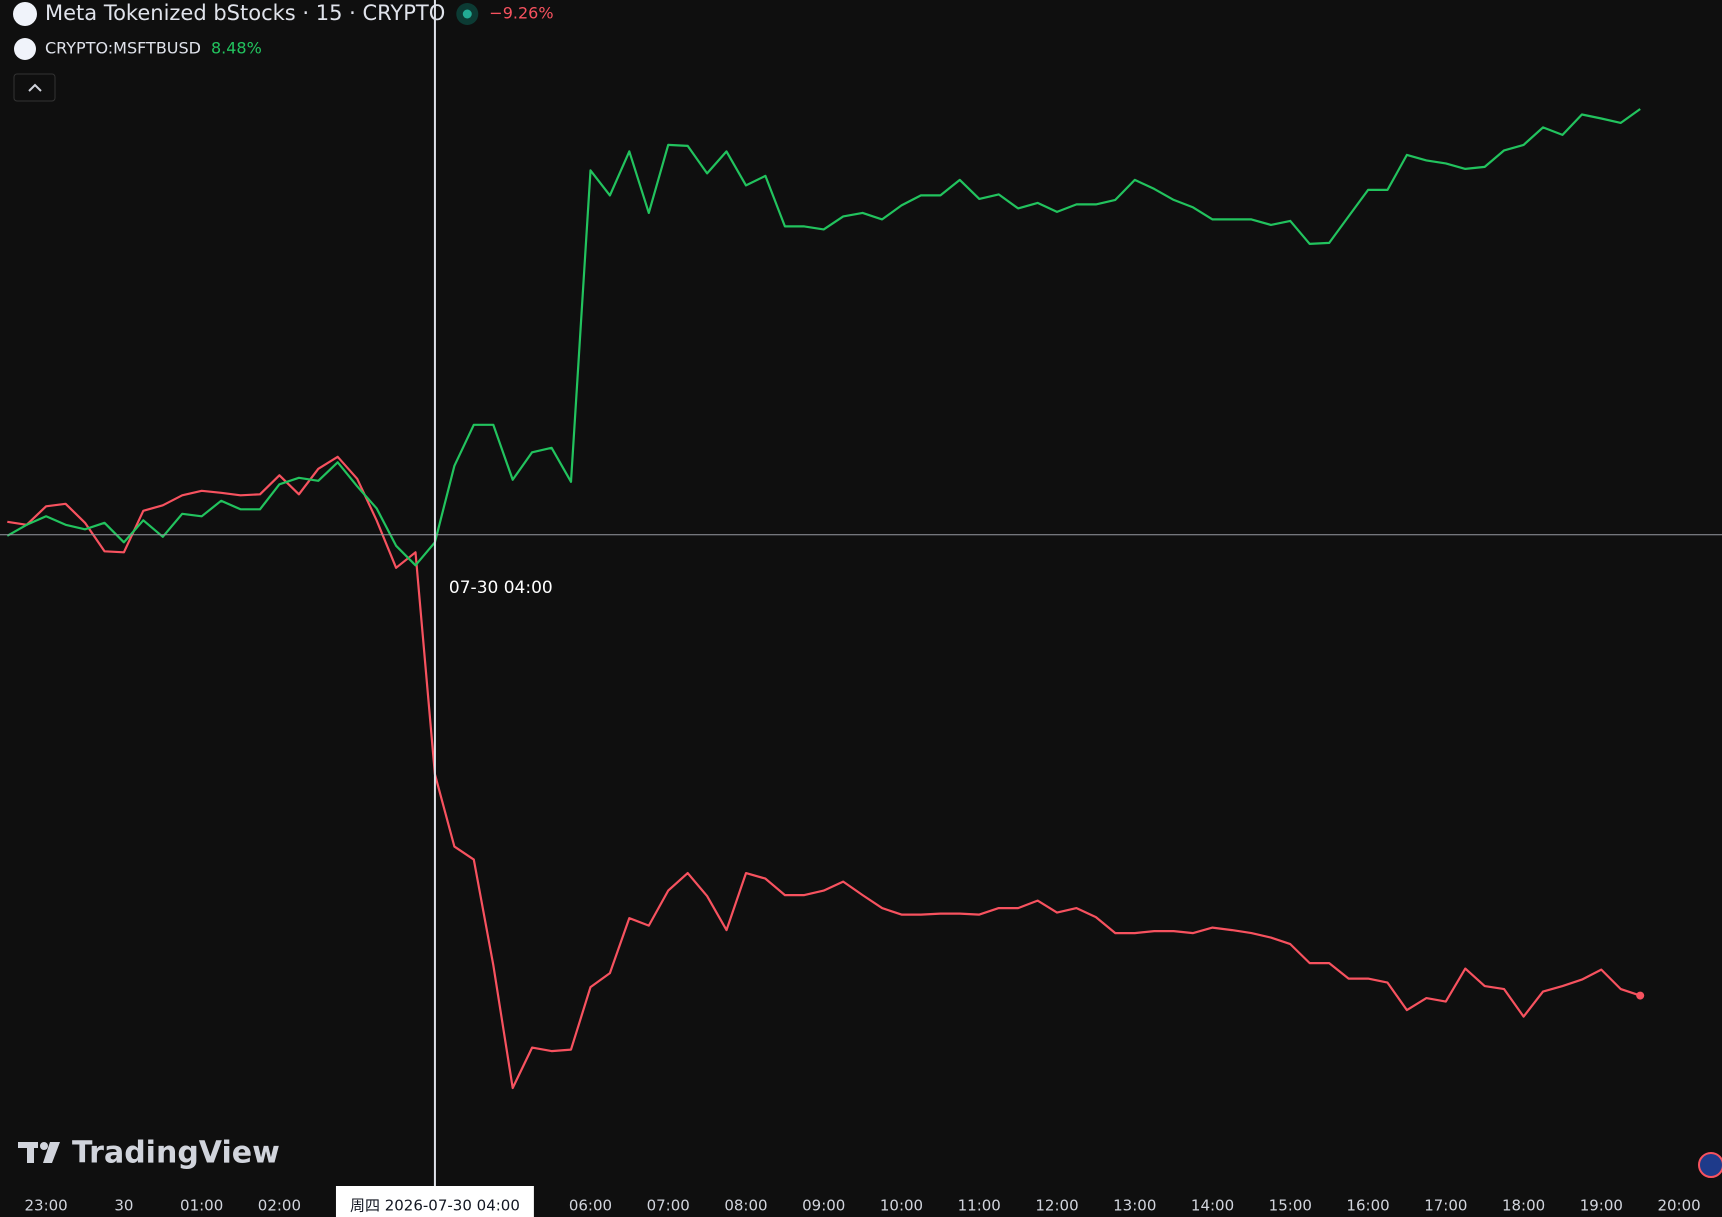 The width and height of the screenshot is (1722, 1217). I want to click on flag-icon, so click(1710, 1165).